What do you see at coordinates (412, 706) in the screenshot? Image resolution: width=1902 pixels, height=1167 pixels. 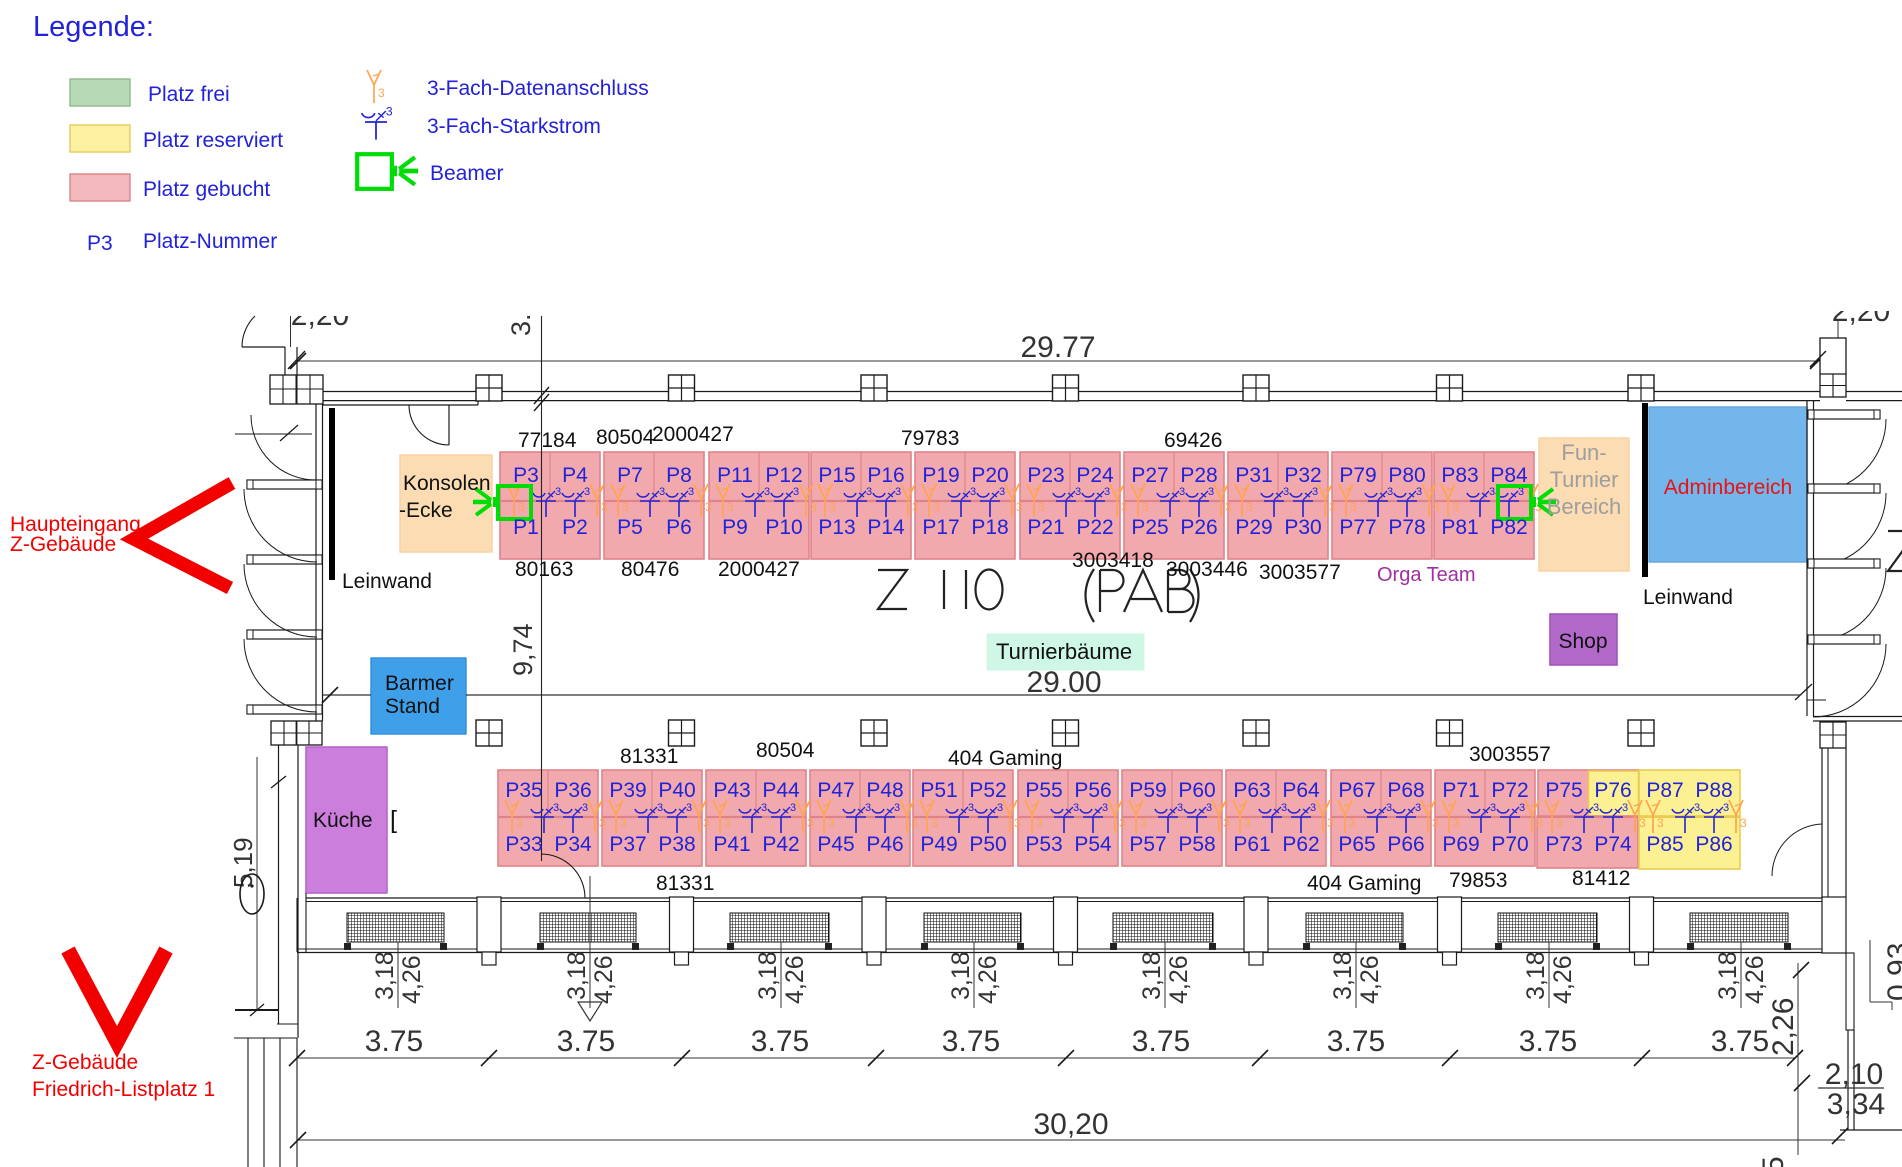 I see `svg-text: Stand` at bounding box center [412, 706].